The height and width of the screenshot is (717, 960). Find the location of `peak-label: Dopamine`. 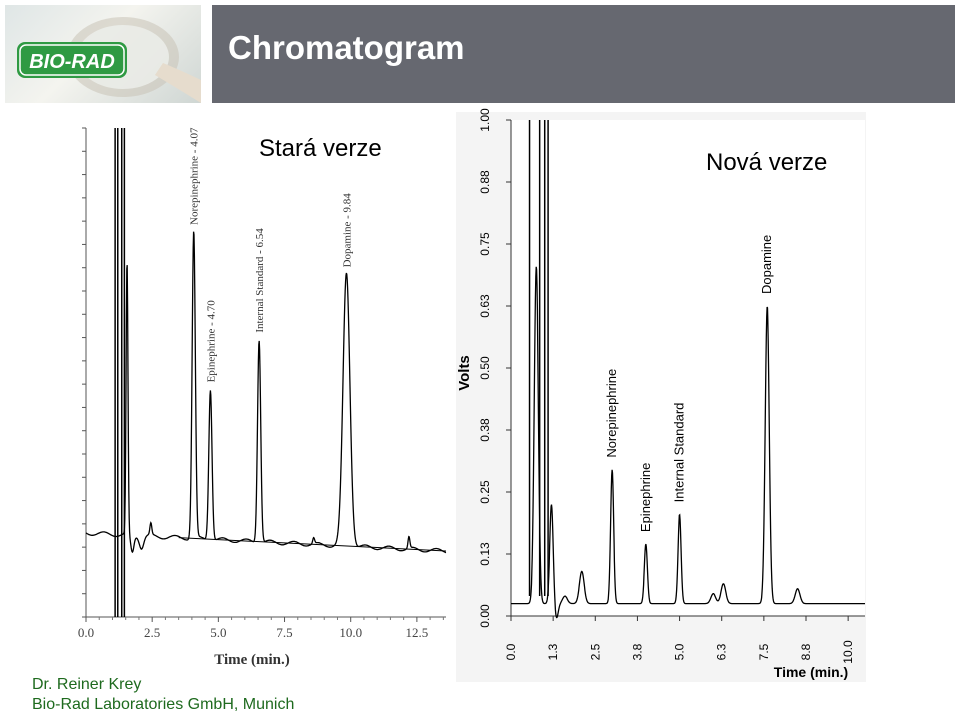

peak-label: Dopamine is located at coordinates (766, 264).